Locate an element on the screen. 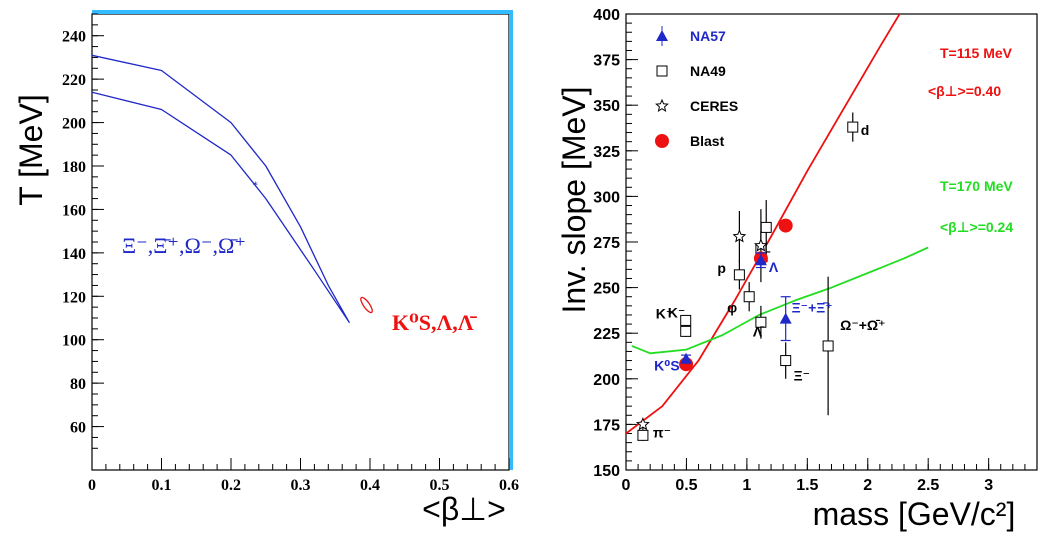  na57-point-label: Λ is located at coordinates (774, 267).